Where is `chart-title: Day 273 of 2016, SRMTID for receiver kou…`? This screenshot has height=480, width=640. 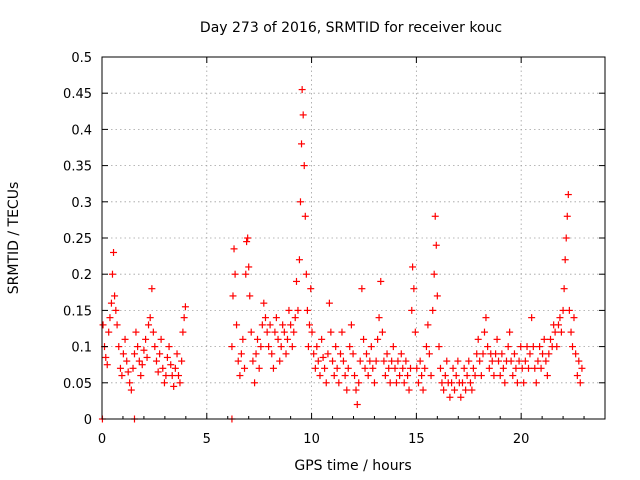 chart-title: Day 273 of 2016, SRMTID for receiver kou… is located at coordinates (351, 28).